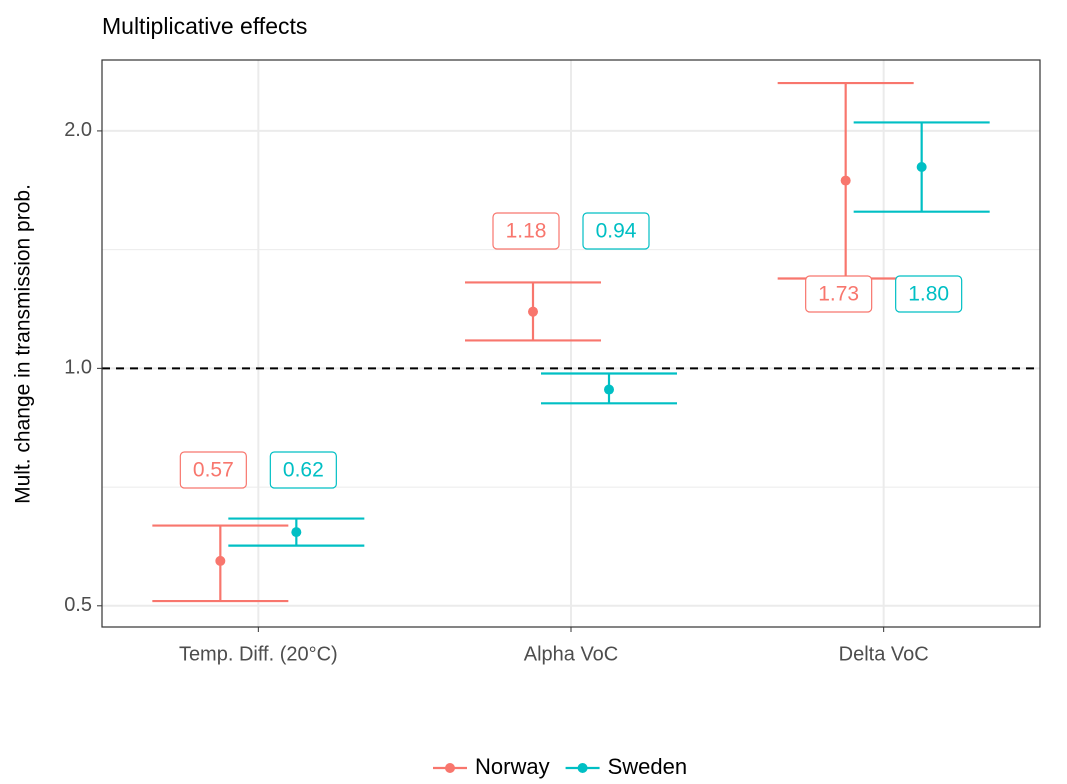  I want to click on value-label: 1.80, so click(928, 294).